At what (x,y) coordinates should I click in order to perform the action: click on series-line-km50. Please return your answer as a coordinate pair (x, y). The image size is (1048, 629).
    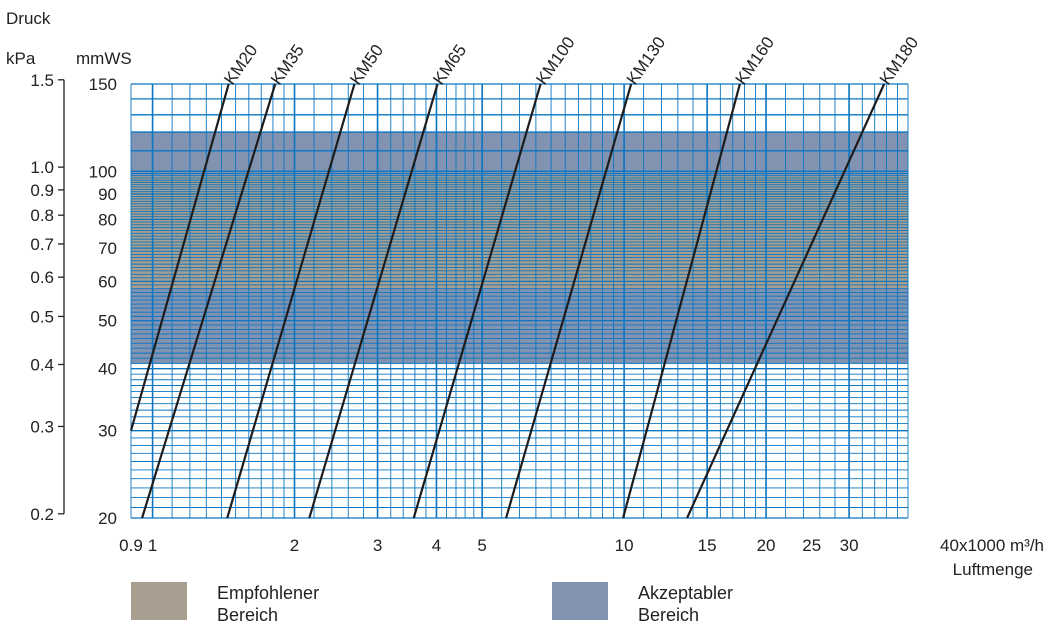
    Looking at the image, I should click on (291, 301).